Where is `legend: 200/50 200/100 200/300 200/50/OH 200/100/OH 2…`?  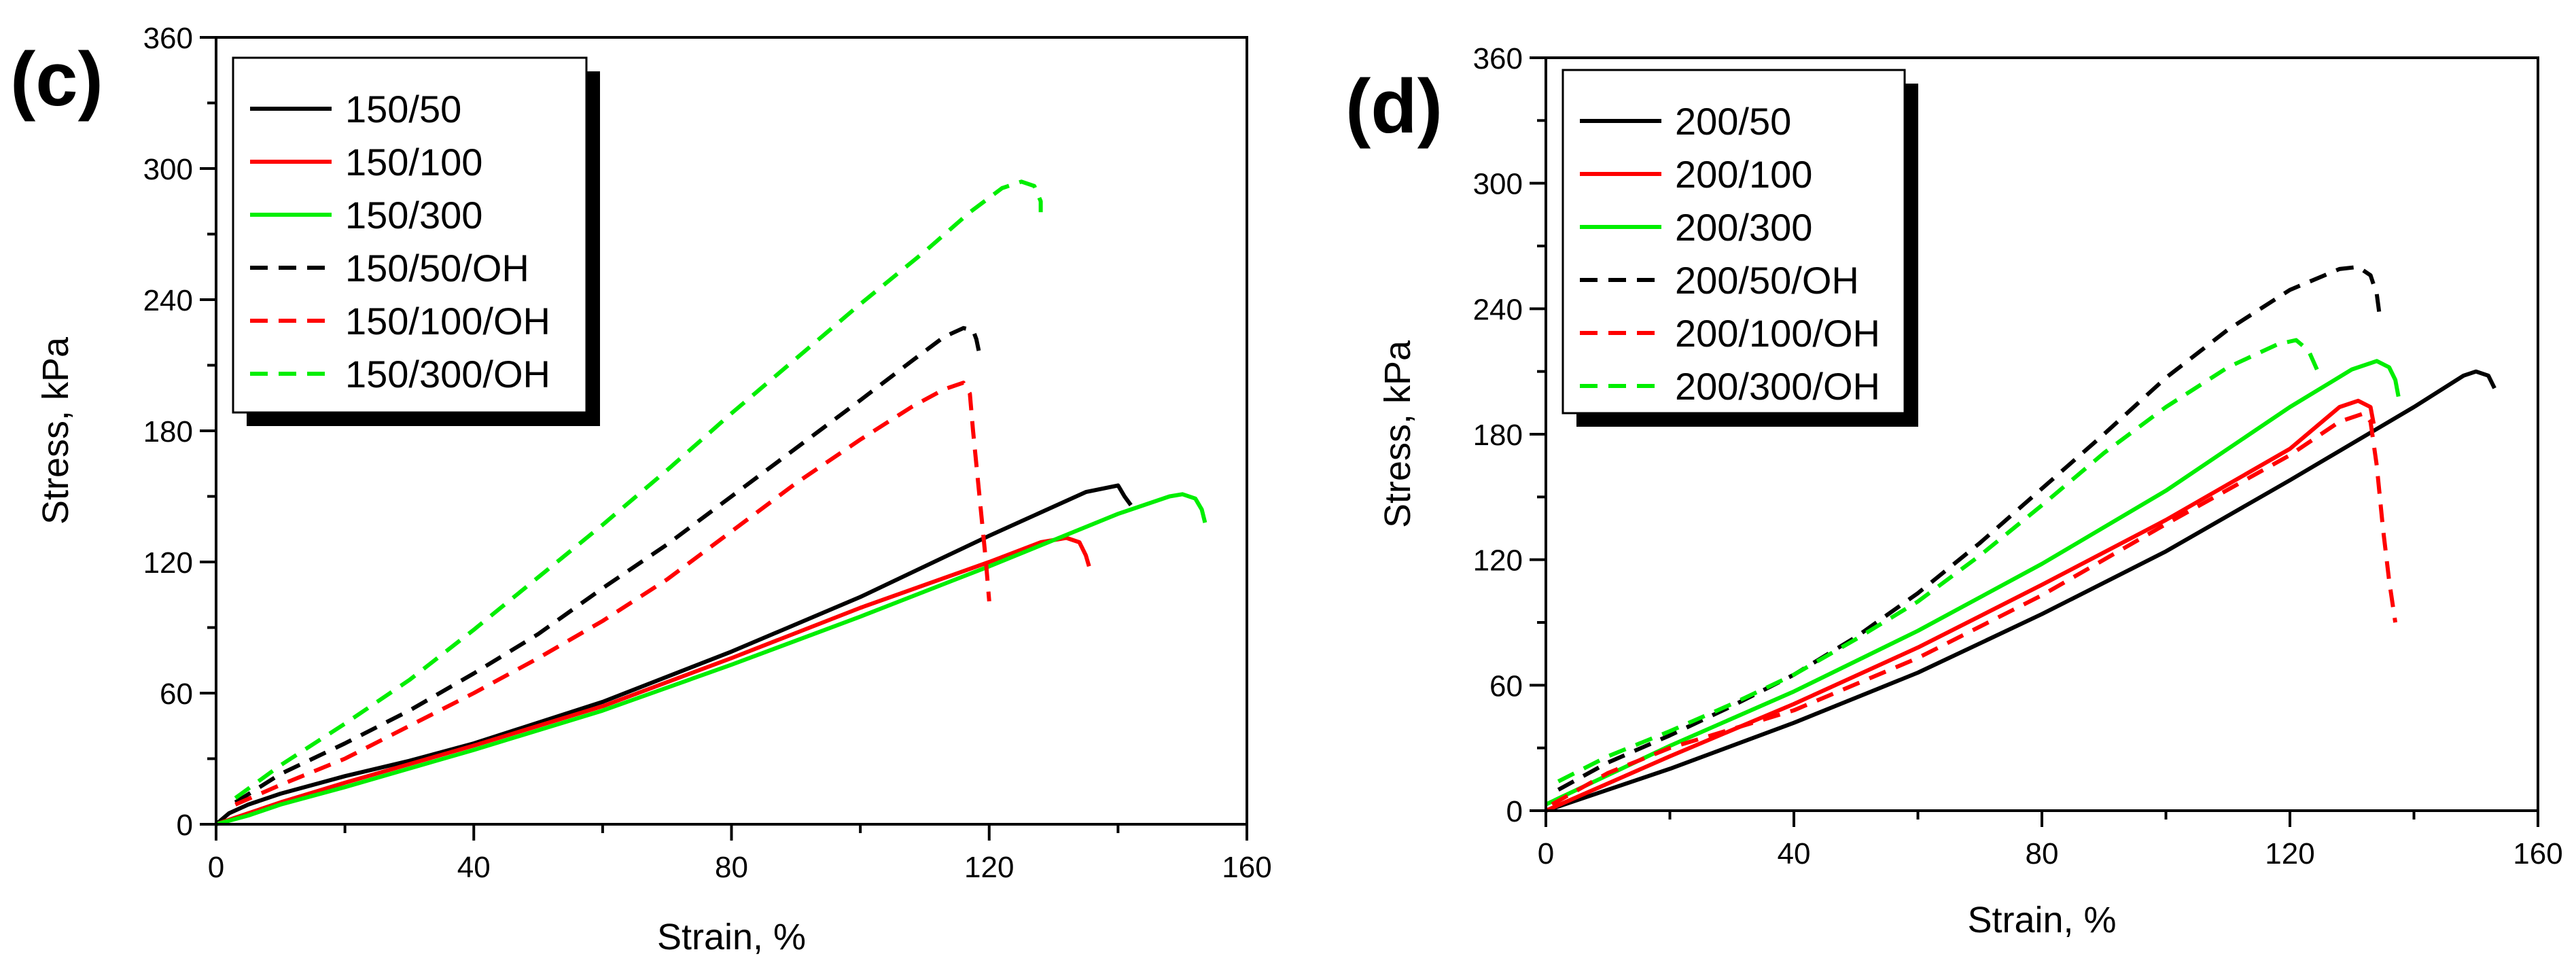 legend: 200/50 200/100 200/300 200/50/OH 200/100/OH 2… is located at coordinates (1740, 248).